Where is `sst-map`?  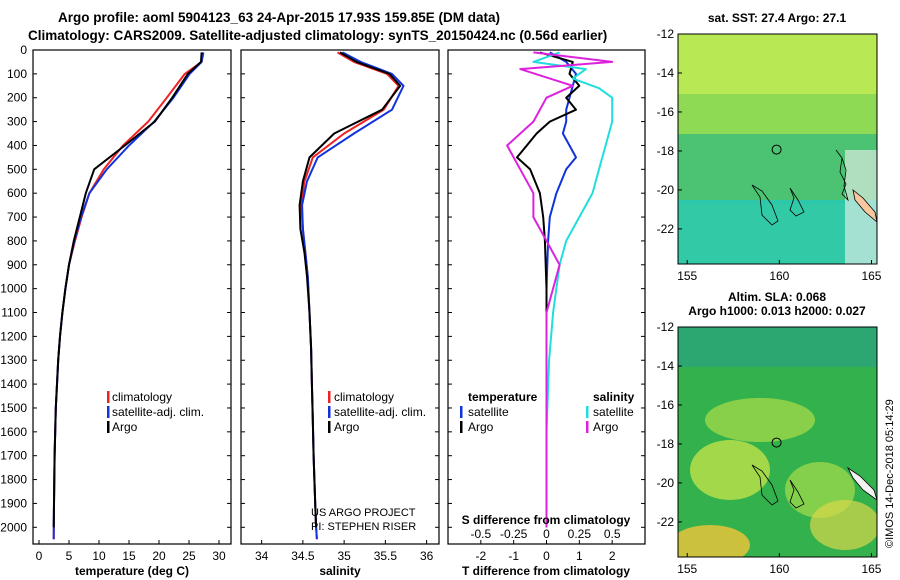 sst-map is located at coordinates (777, 149).